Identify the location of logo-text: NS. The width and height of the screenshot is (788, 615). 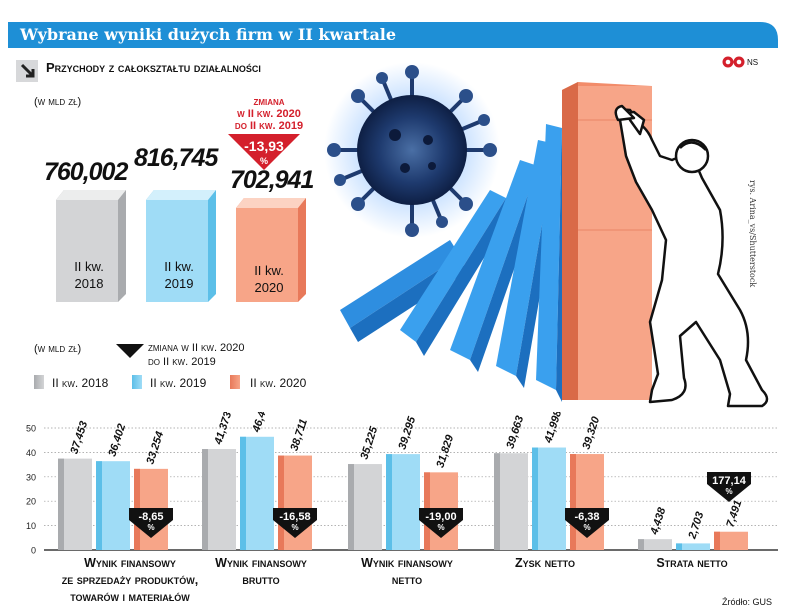
(753, 62).